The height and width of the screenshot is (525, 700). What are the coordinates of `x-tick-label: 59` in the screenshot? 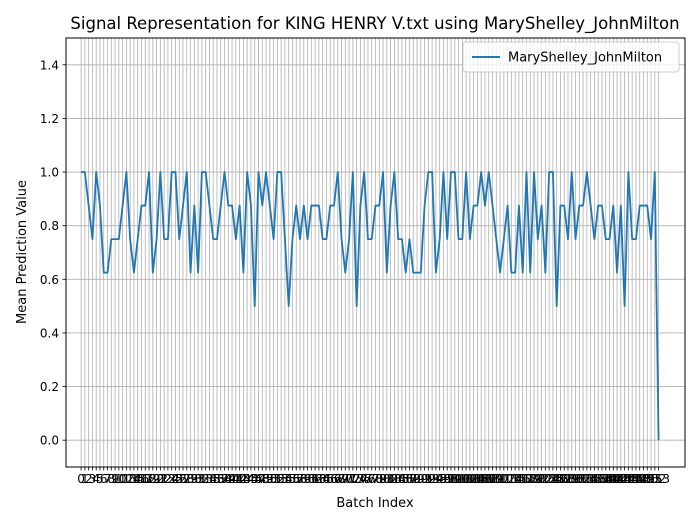 It's located at (303, 479).